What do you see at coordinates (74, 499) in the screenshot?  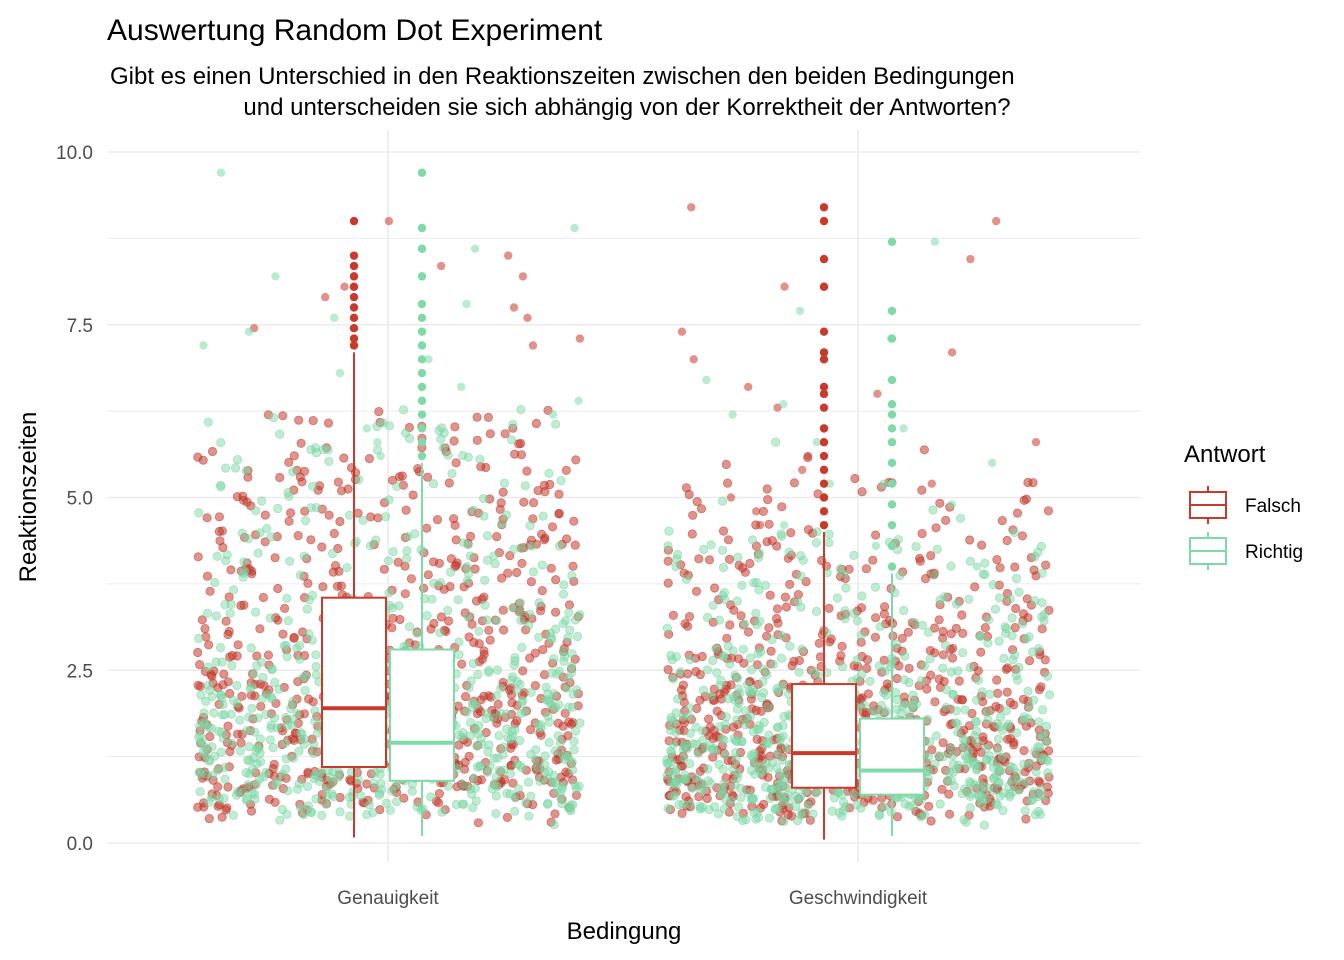 I see `y-axis-ticks: 0.0 2.5 5.0 7.5 10.0` at bounding box center [74, 499].